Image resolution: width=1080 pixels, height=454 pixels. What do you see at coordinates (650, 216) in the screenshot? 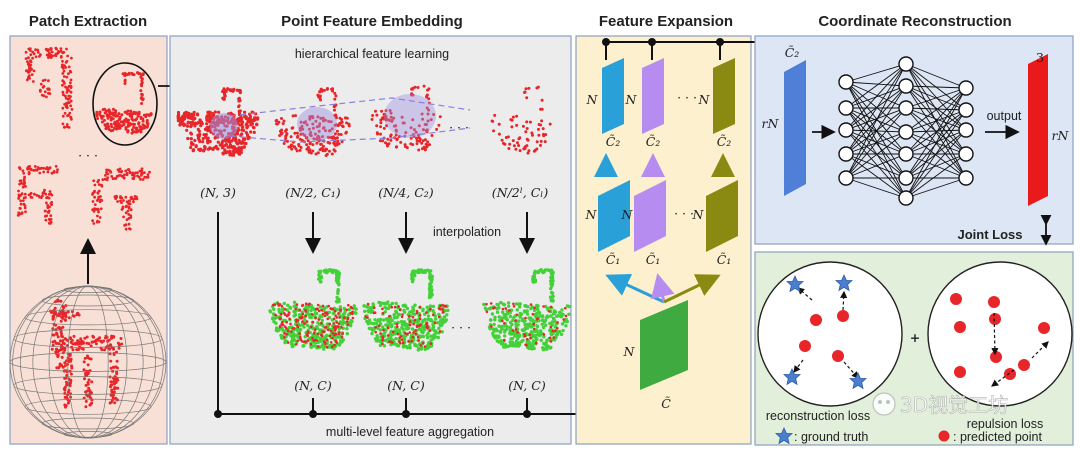
I see `expanded-feature-purple-mid` at bounding box center [650, 216].